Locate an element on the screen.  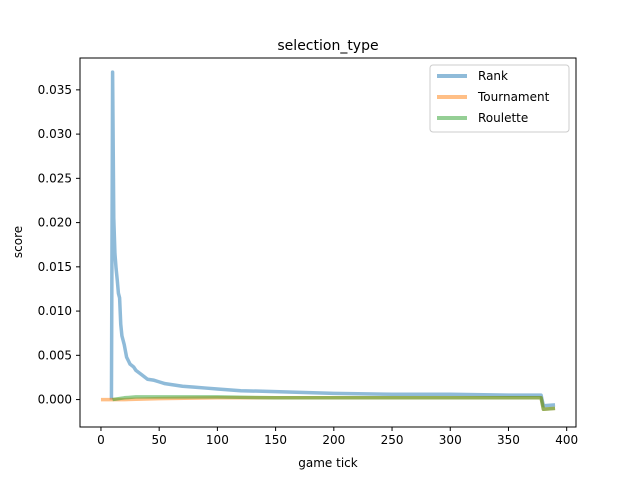
x-tick-label: 50 is located at coordinates (159, 440).